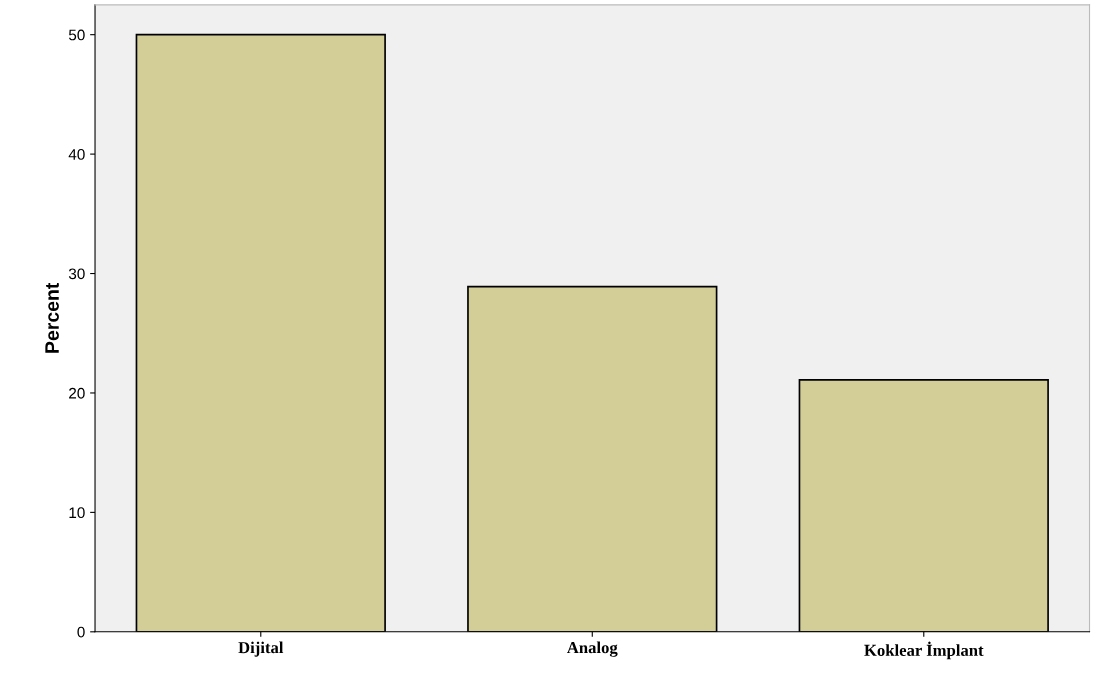 The image size is (1105, 689). Describe the element at coordinates (76, 154) in the screenshot. I see `y-tick-label: 40` at that location.